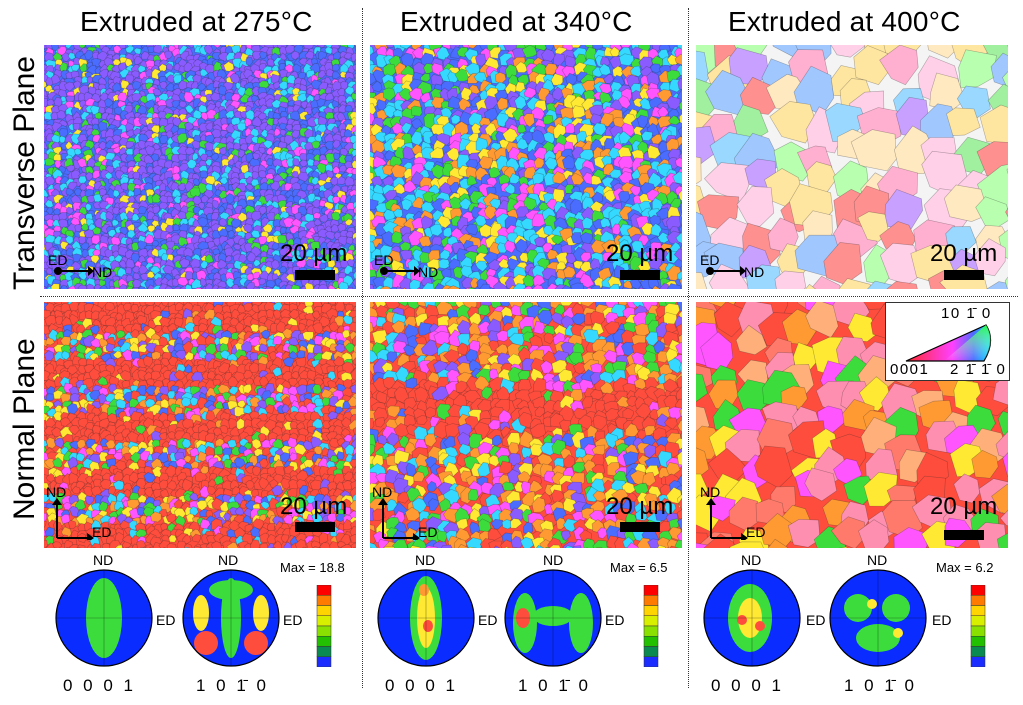  Describe the element at coordinates (844, 21) in the screenshot. I see `column-title-400: Extruded at 400°C` at that location.